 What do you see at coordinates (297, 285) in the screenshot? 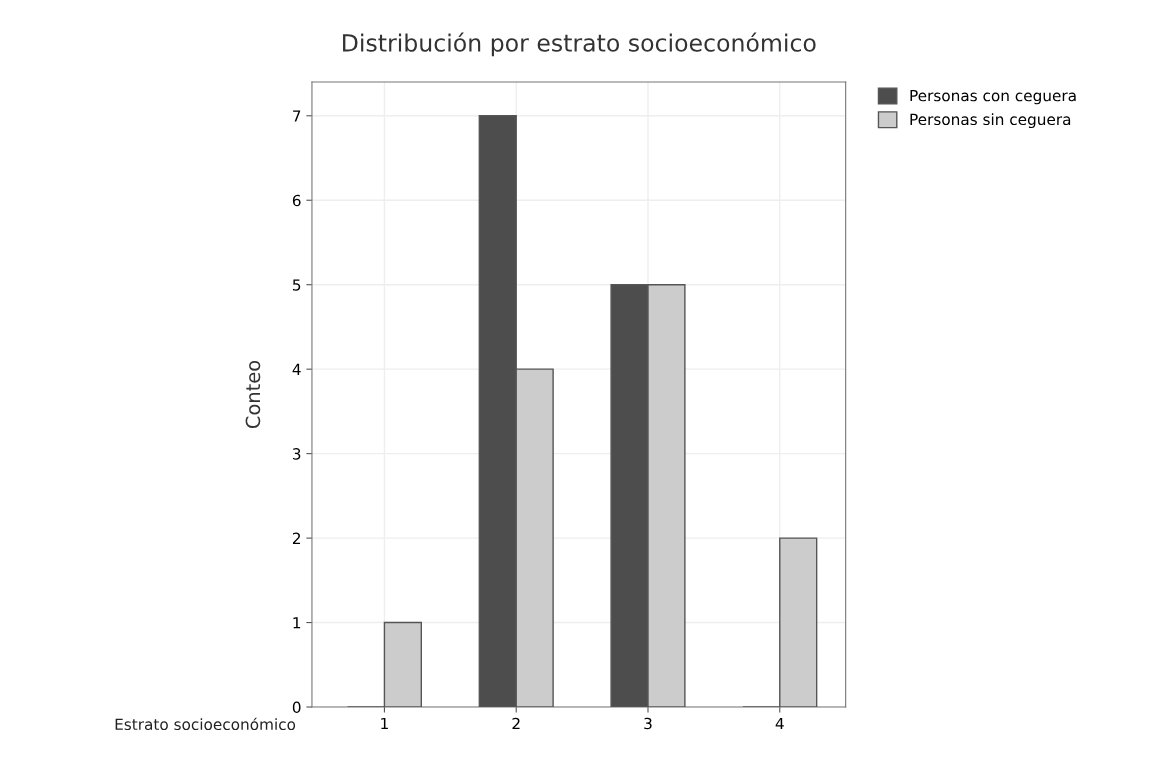
I see `y-tick-label: 5` at bounding box center [297, 285].